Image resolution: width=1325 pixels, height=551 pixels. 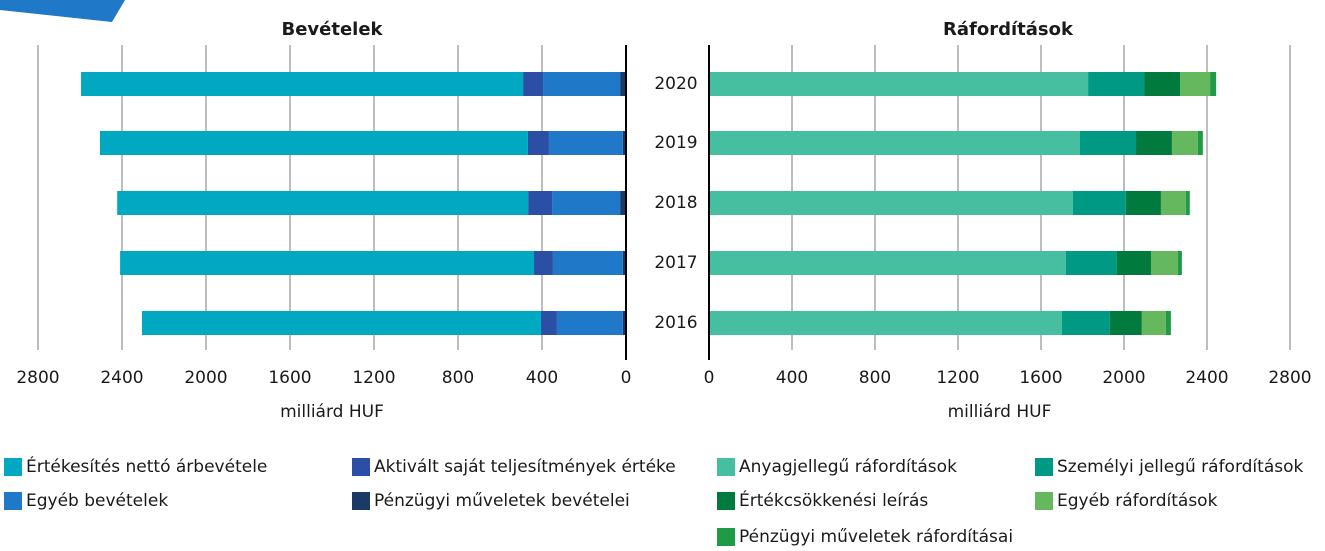 What do you see at coordinates (1180, 467) in the screenshot?
I see `legend-label: Személyi jellegű ráfordítások` at bounding box center [1180, 467].